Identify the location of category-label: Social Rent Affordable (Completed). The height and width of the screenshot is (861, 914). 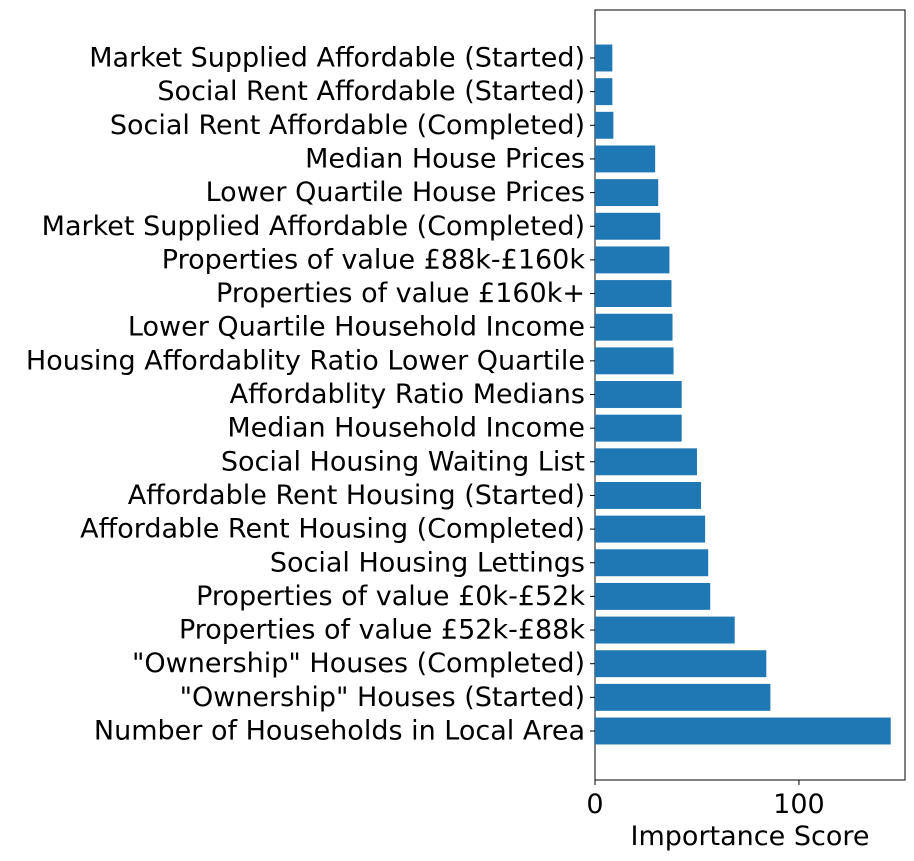
(347, 125).